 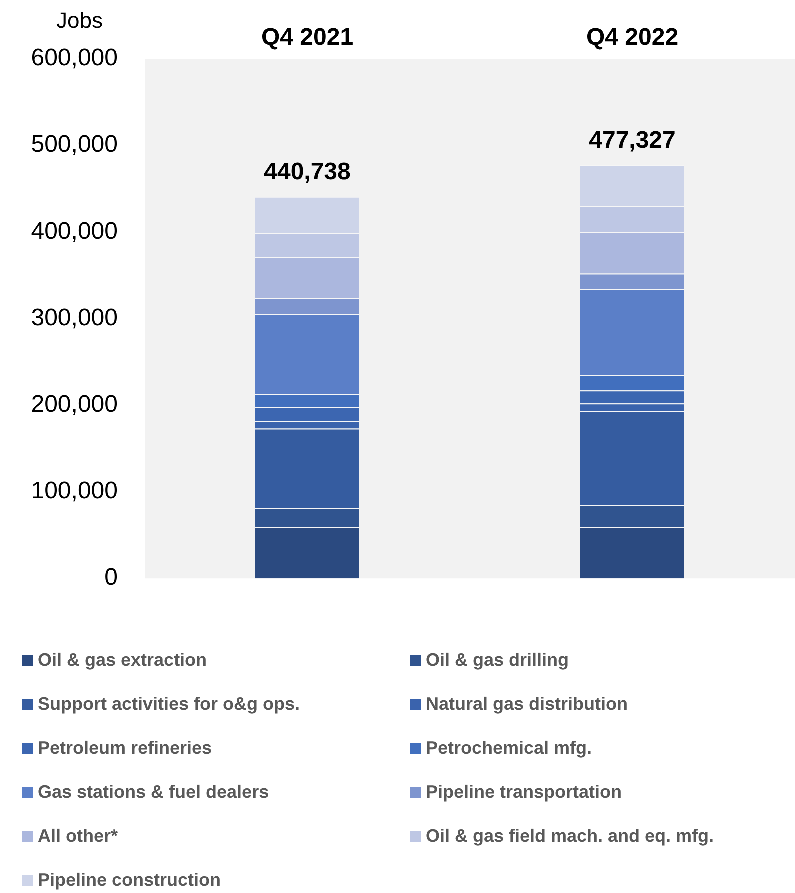 I want to click on legend-label: Petrochemical mfg., so click(x=509, y=748).